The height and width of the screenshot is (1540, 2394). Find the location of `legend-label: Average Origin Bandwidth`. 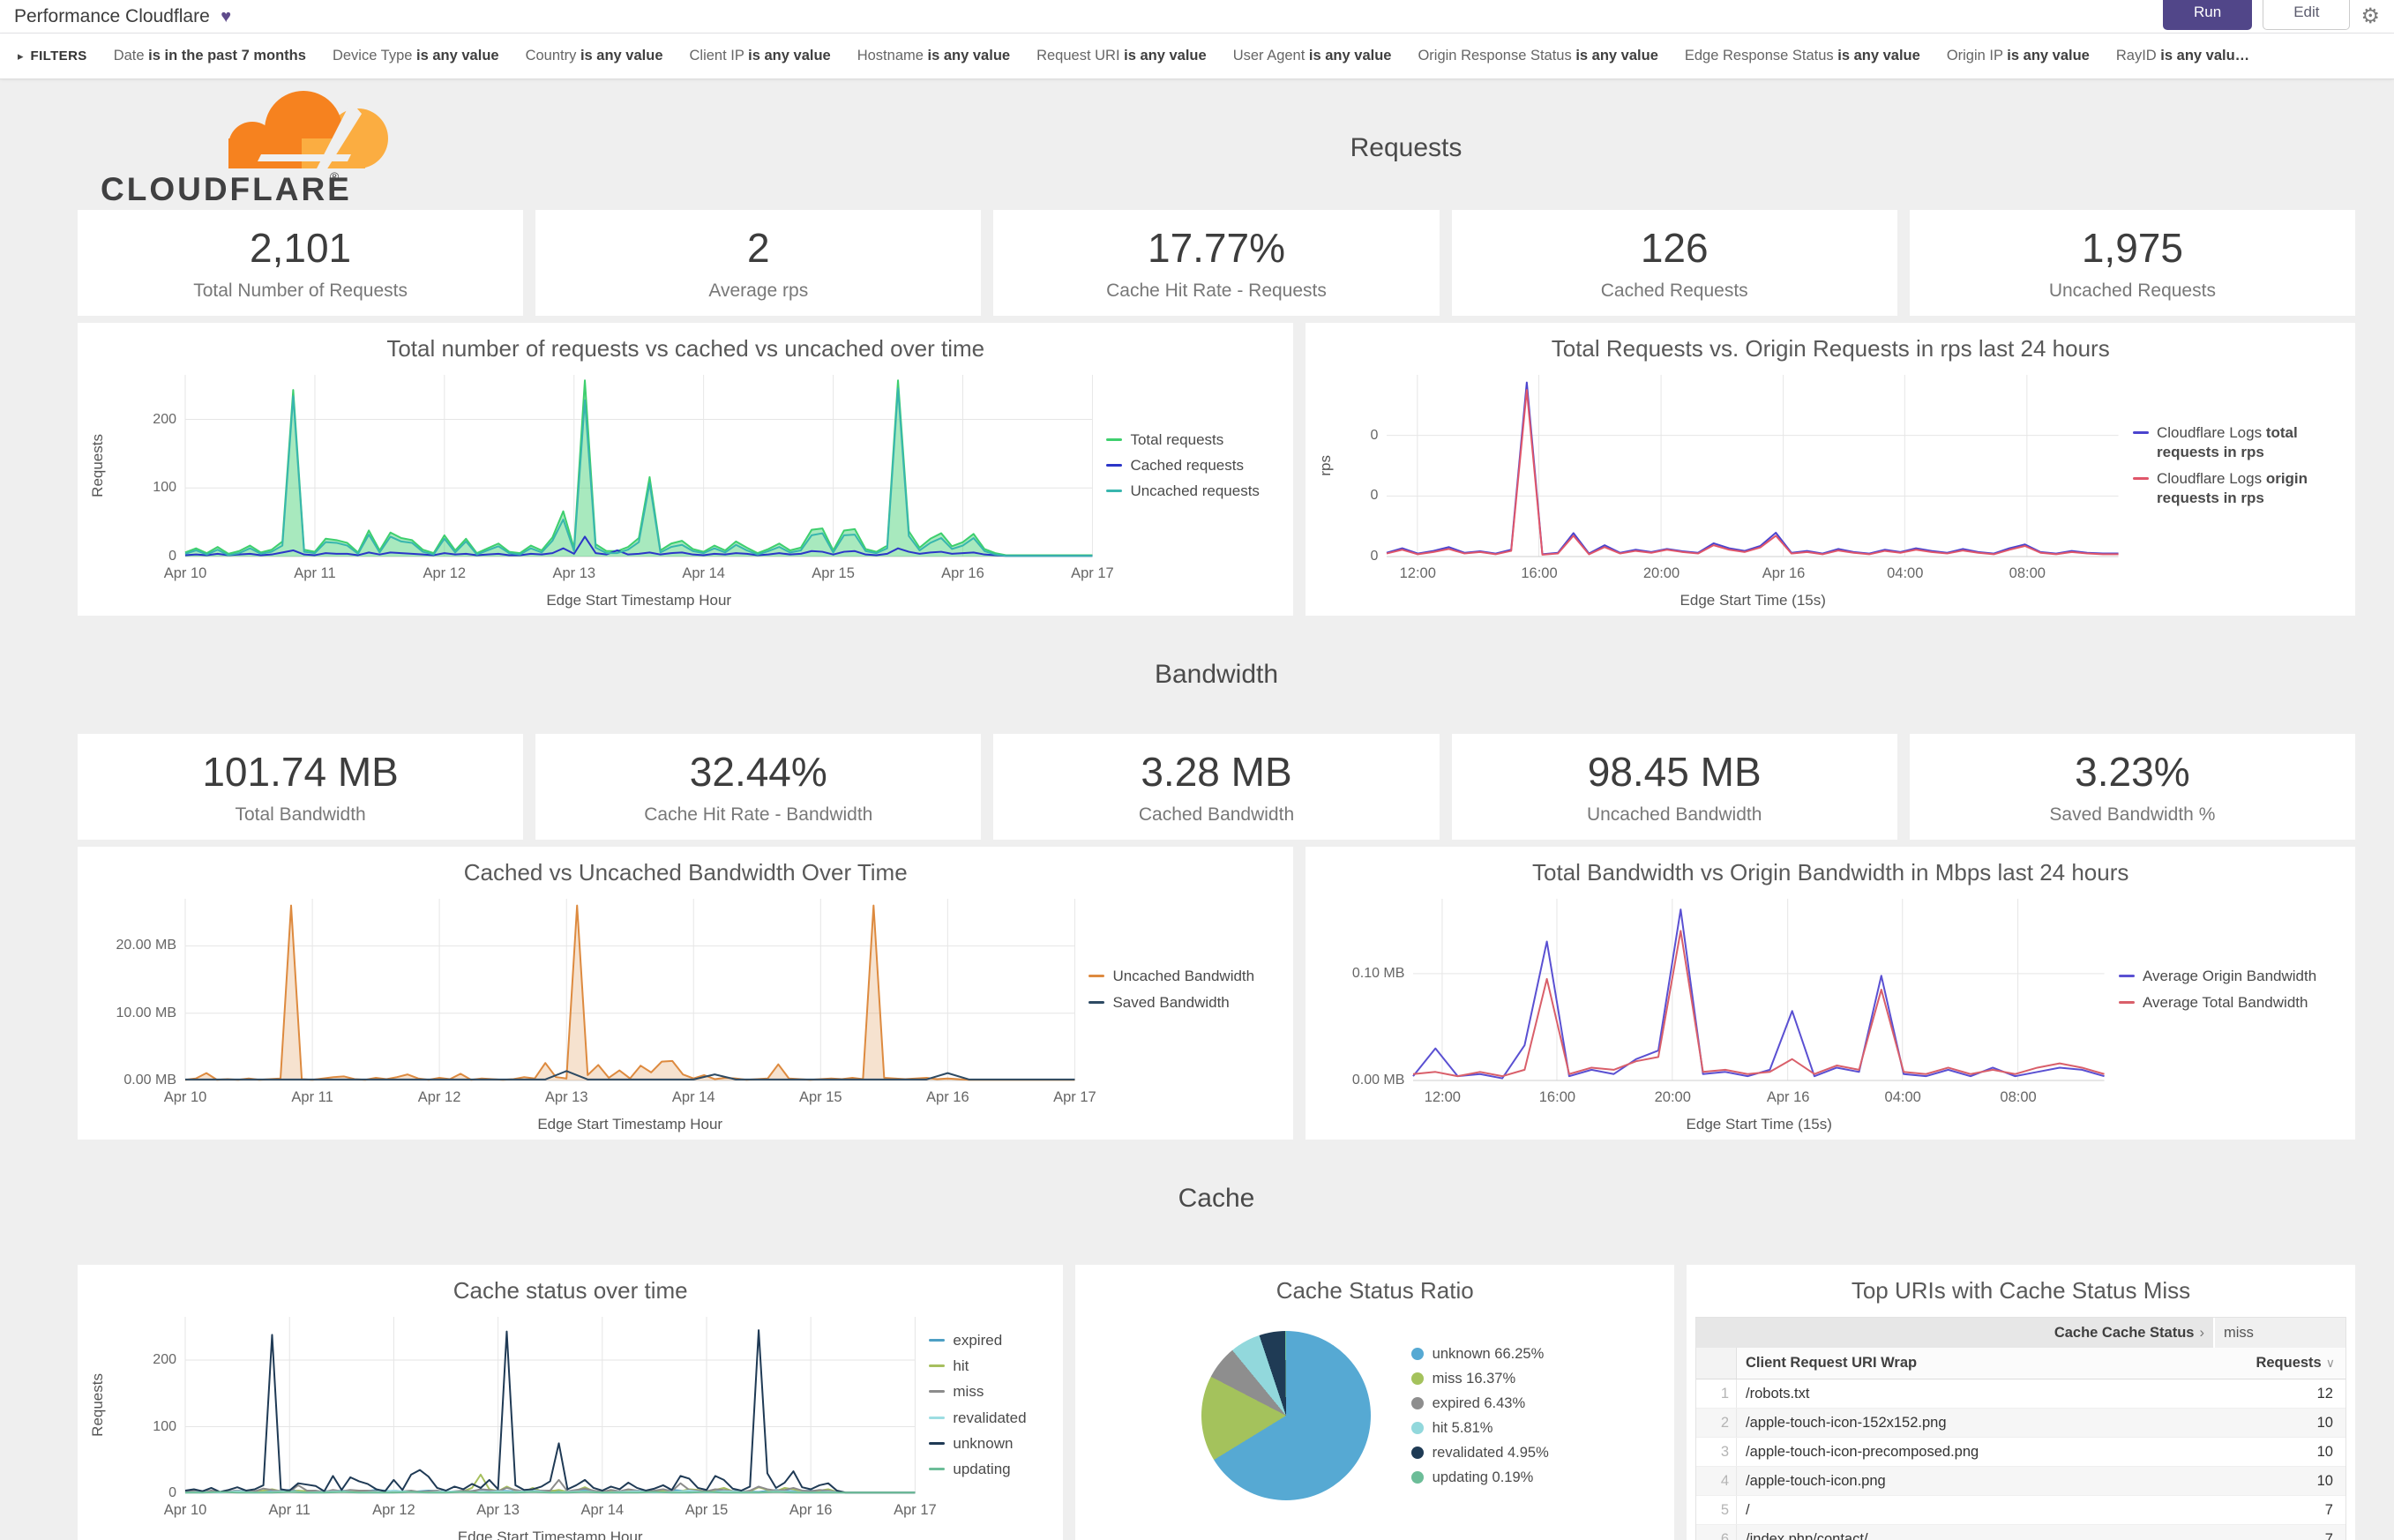

legend-label: Average Origin Bandwidth is located at coordinates (2230, 976).